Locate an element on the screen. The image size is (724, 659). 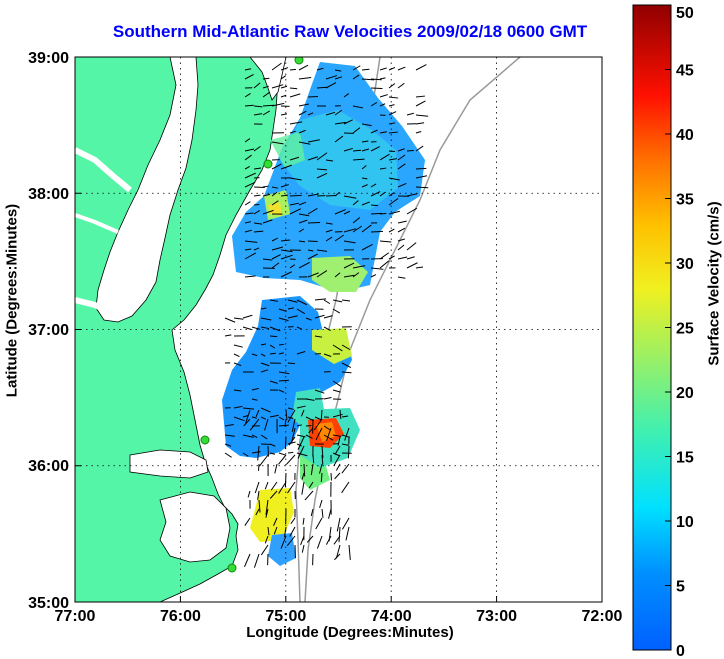
colorbar-tick-label: 25 is located at coordinates (685, 329).